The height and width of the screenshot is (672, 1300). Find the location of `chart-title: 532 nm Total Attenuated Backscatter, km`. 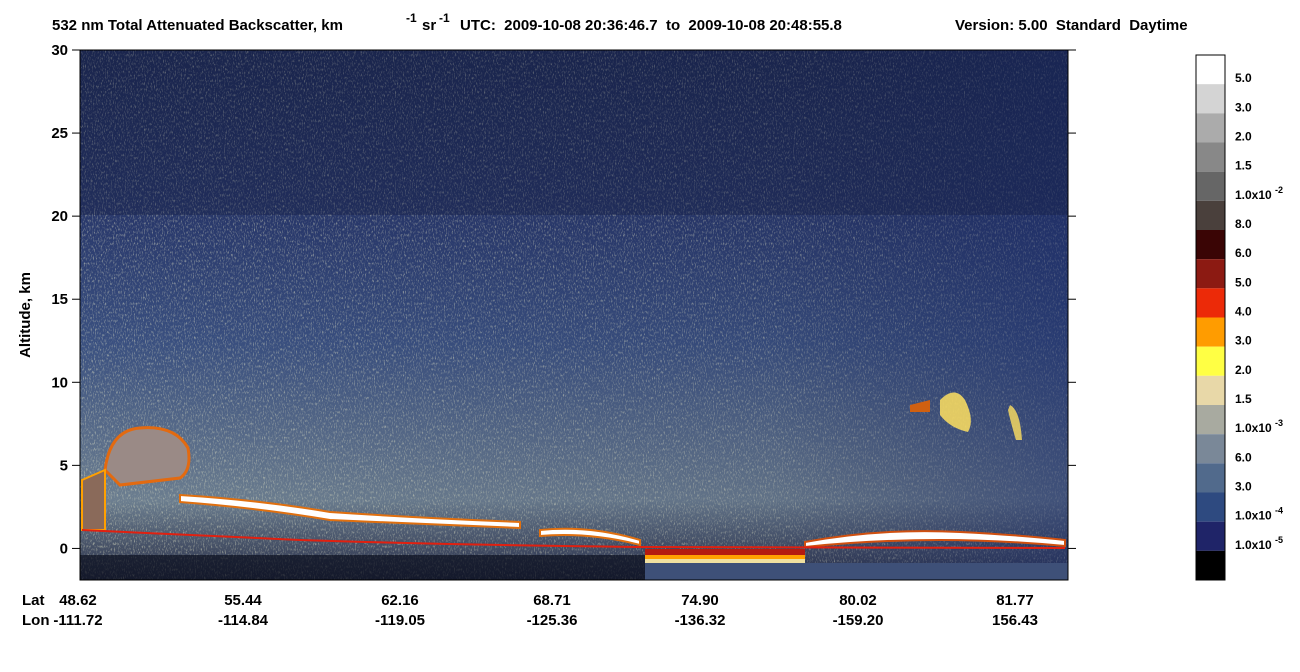

chart-title: 532 nm Total Attenuated Backscatter, km is located at coordinates (197, 25).